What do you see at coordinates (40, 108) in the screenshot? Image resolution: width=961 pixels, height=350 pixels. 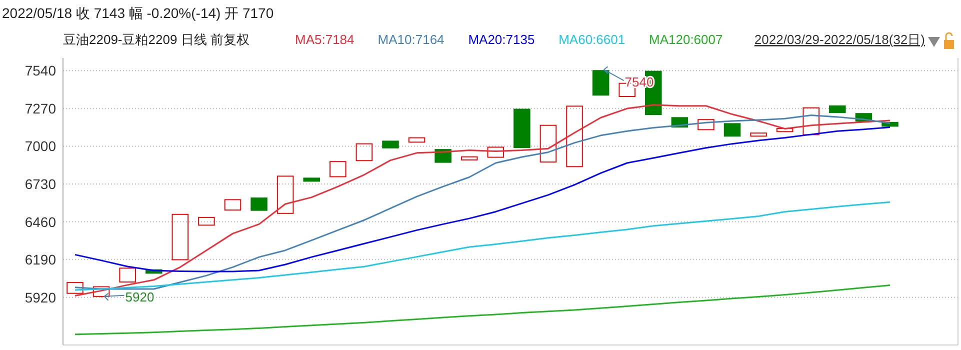 I see `y-tick-label: 7270` at bounding box center [40, 108].